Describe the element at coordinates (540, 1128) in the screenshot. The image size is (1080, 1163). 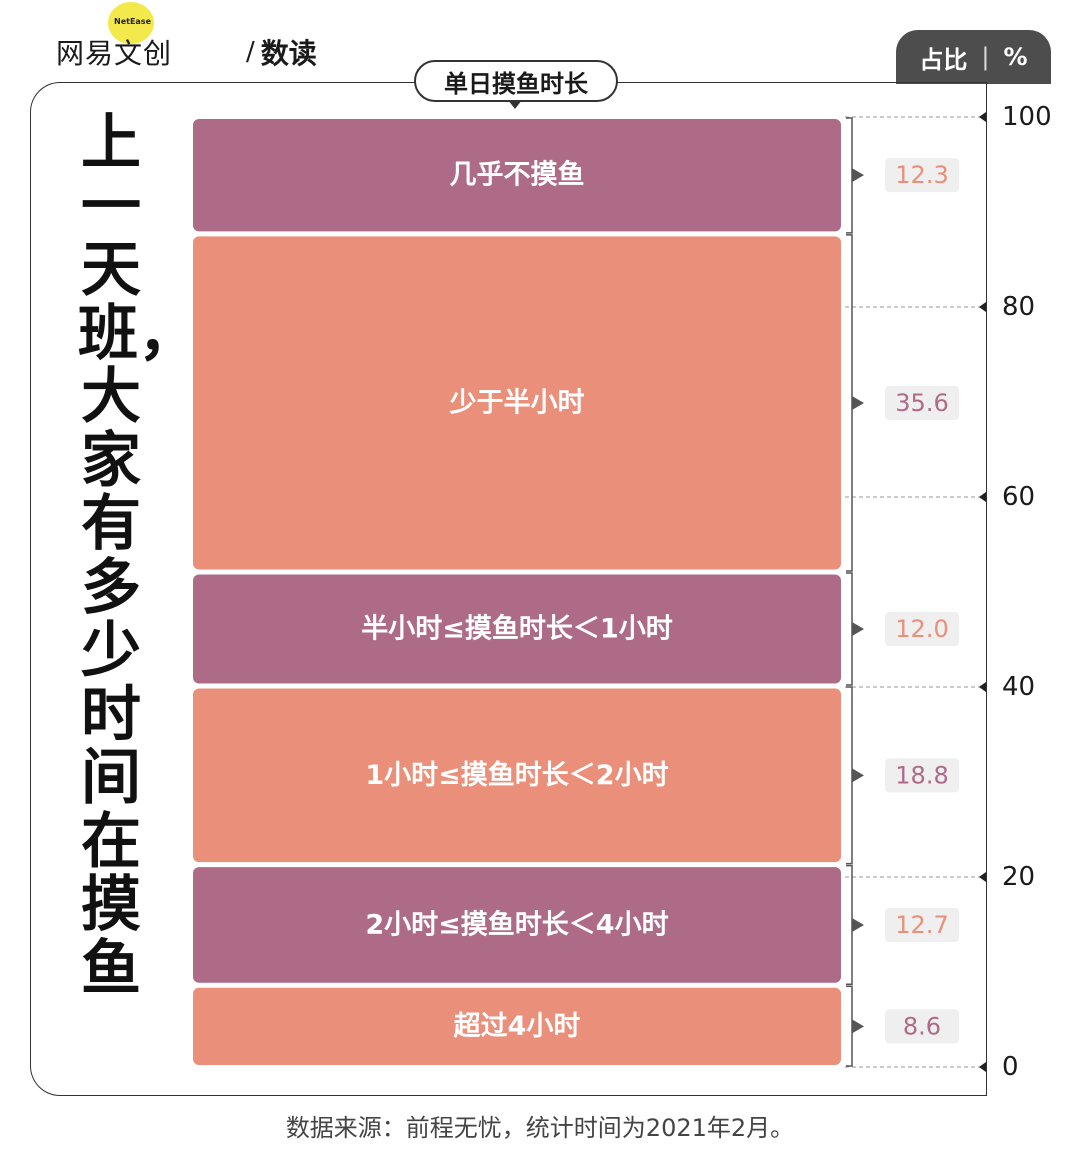
I see `data-source-note: 数据来源：前程无忧，统计时间为2021年2月。` at that location.